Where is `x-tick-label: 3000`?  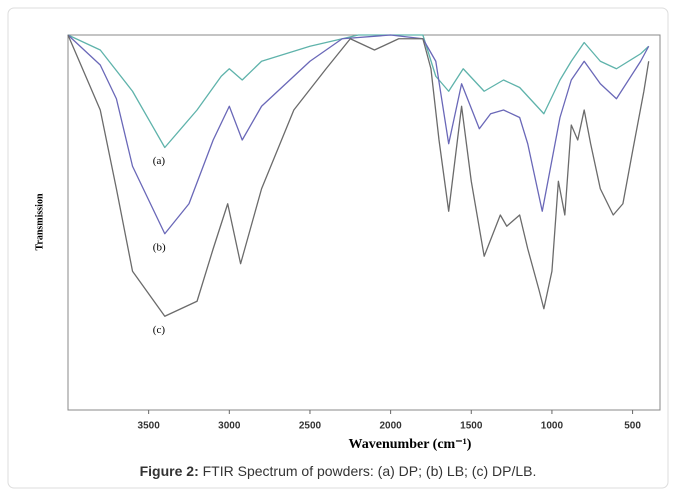 x-tick-label: 3000 is located at coordinates (229, 426).